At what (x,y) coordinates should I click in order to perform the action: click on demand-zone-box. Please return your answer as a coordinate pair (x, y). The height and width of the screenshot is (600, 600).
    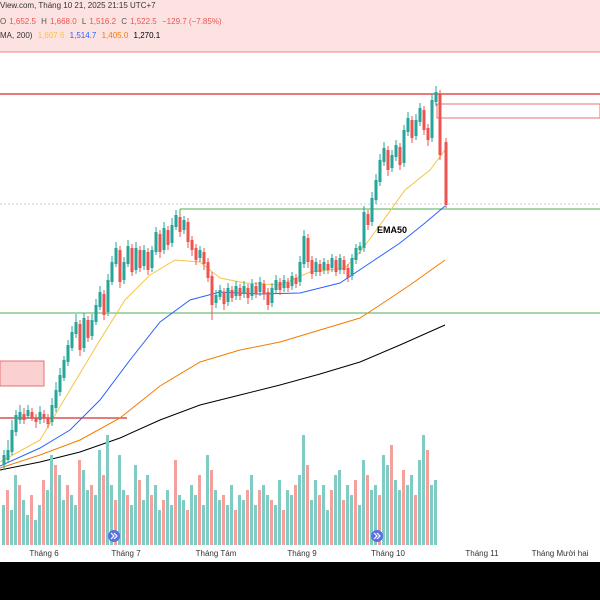
    Looking at the image, I should click on (22, 373).